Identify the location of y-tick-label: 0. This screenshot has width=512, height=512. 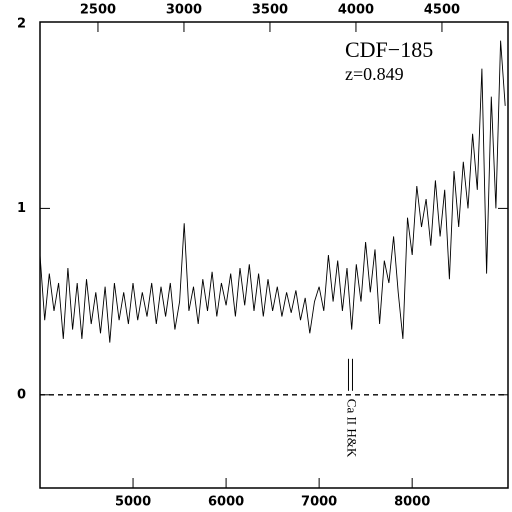
(21, 394).